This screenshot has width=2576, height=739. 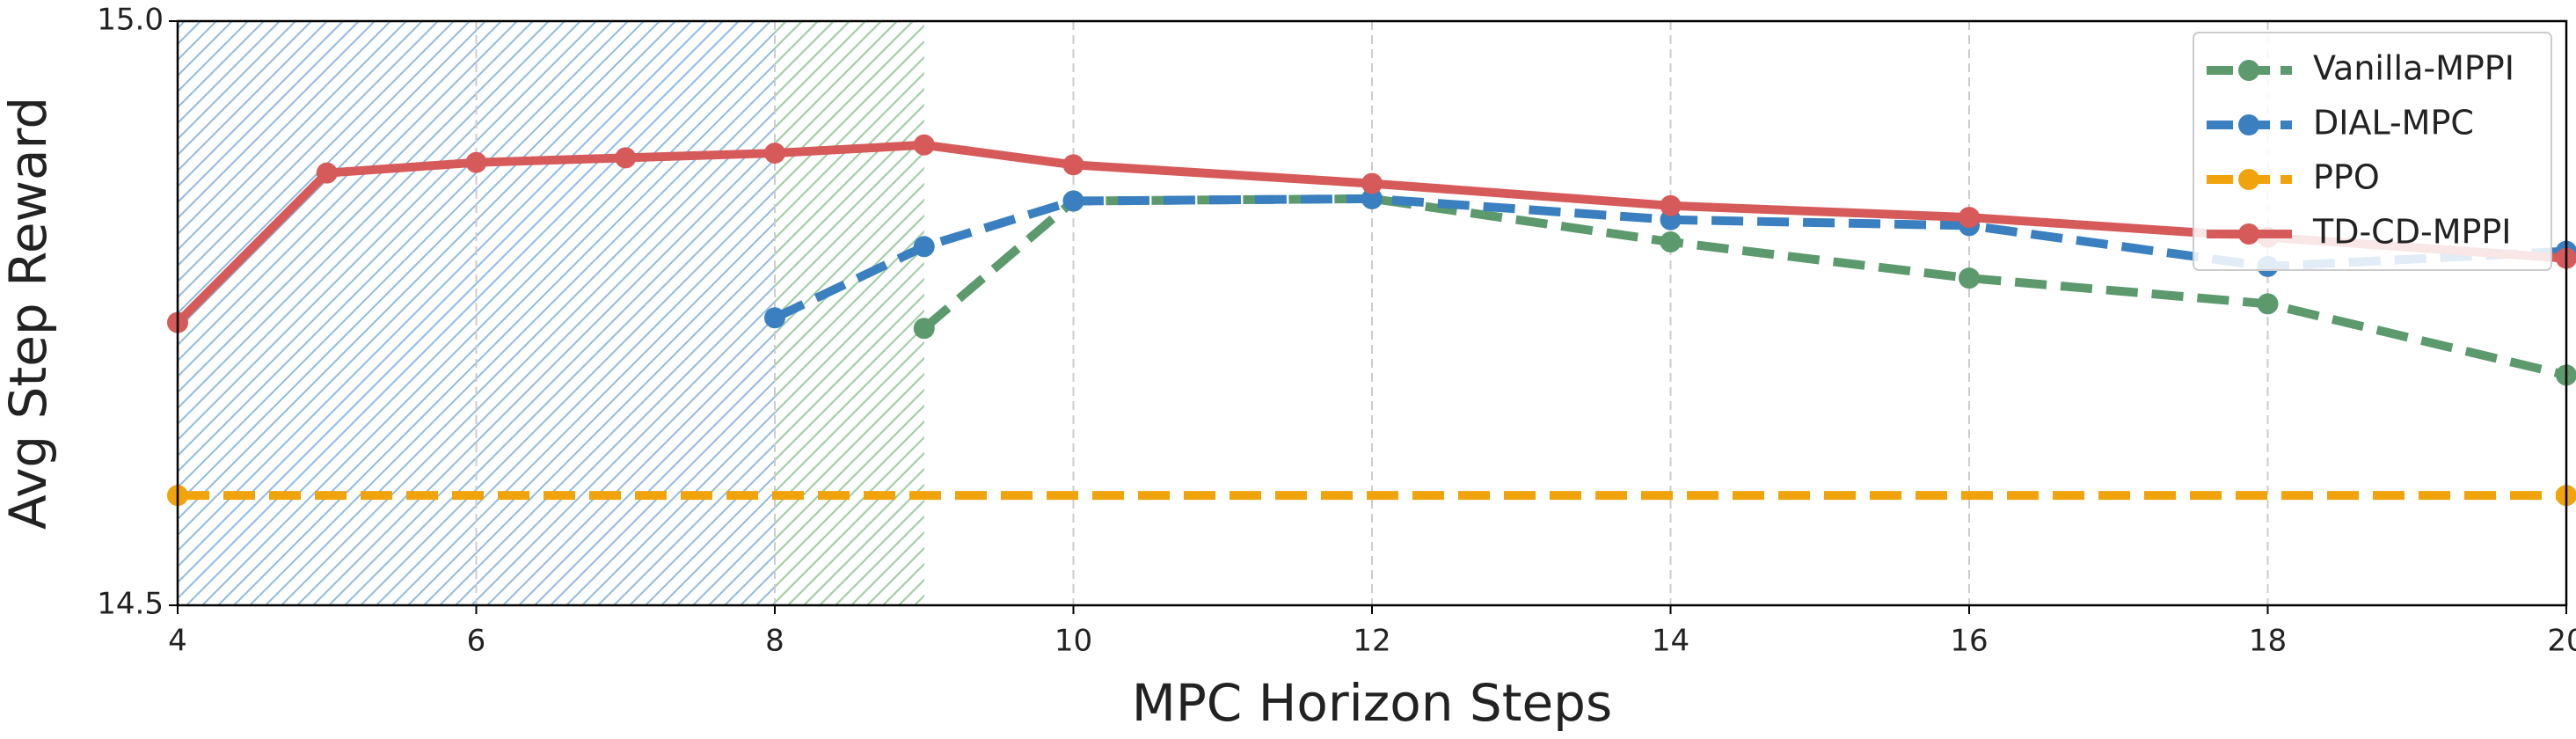 What do you see at coordinates (1969, 641) in the screenshot?
I see `x-tick-label: 16` at bounding box center [1969, 641].